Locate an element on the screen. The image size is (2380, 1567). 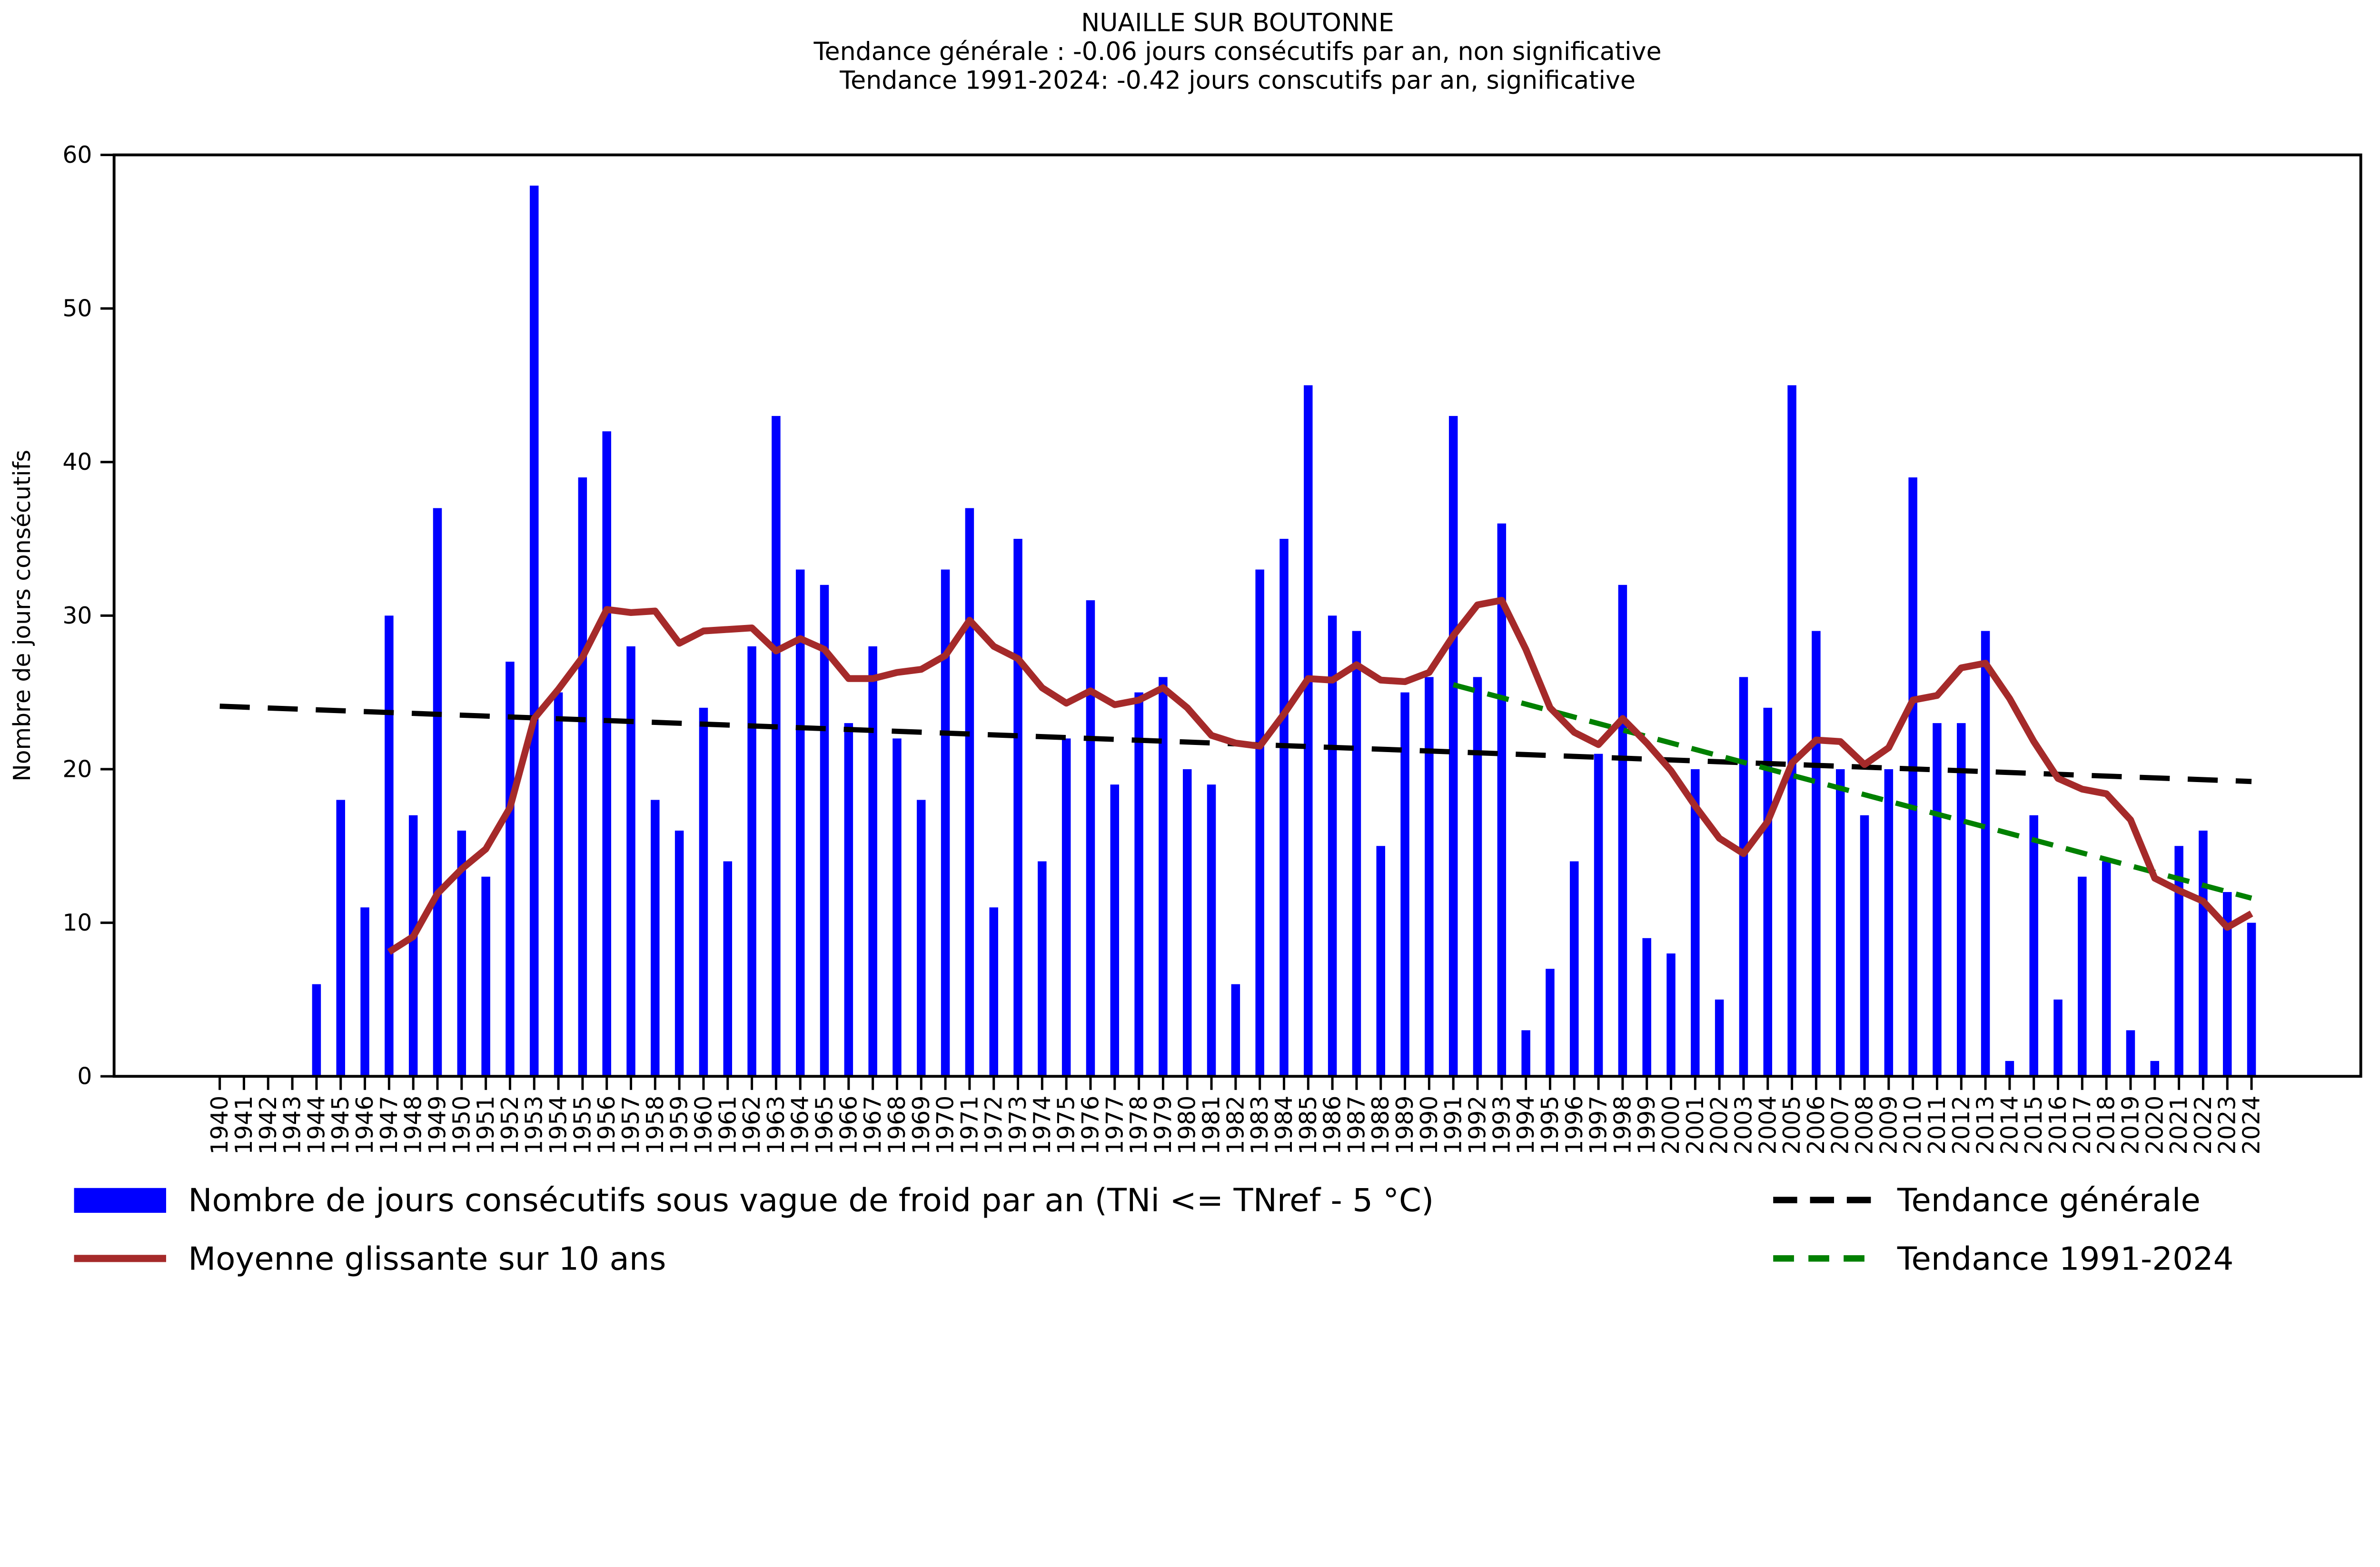
x-tick-label-1958: 1958 is located at coordinates (655, 1125).